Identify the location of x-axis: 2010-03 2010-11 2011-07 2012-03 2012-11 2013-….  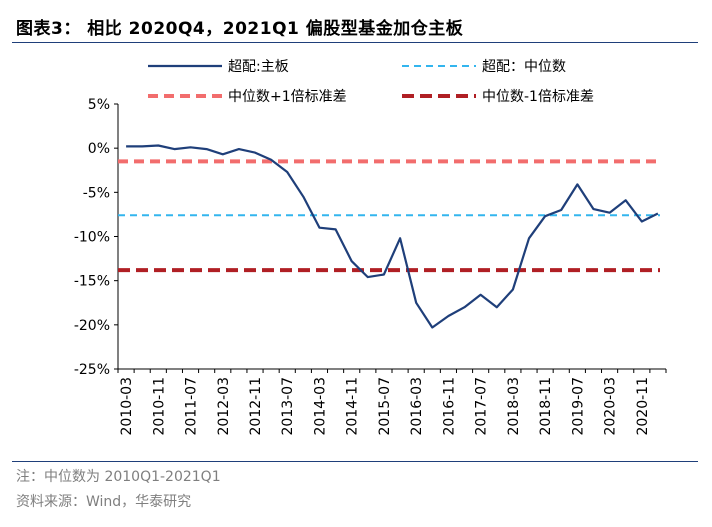
(392, 402).